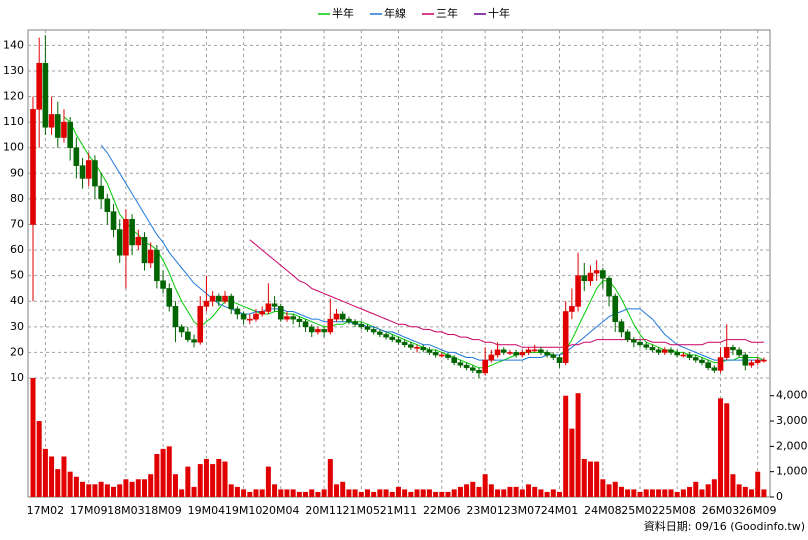 Image resolution: width=808 pixels, height=540 pixels. Describe the element at coordinates (447, 13) in the screenshot. I see `legend-label: 三年` at that location.